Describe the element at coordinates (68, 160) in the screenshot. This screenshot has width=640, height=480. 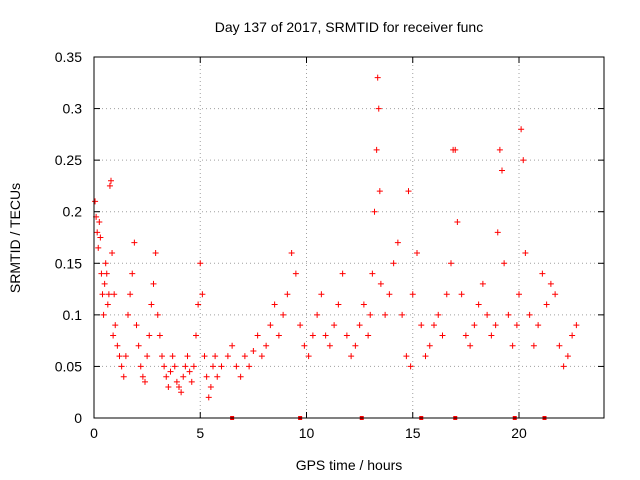
I see `y-tick-label: 0.25` at that location.